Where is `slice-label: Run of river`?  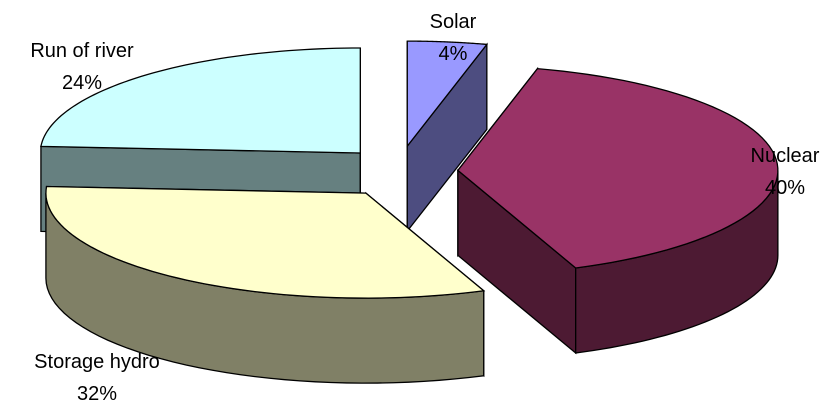
slice-label: Run of river is located at coordinates (82, 51).